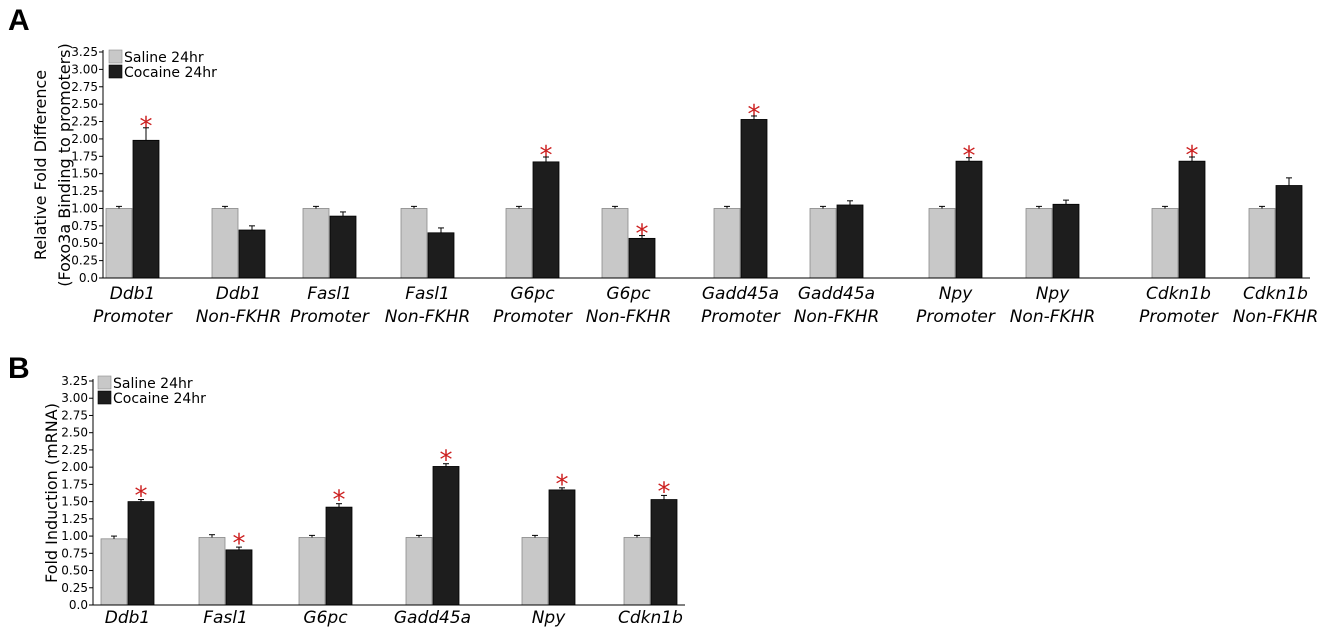 The height and width of the screenshot is (634, 1338). I want to click on y-tick-label: 0.0, so click(78, 605).